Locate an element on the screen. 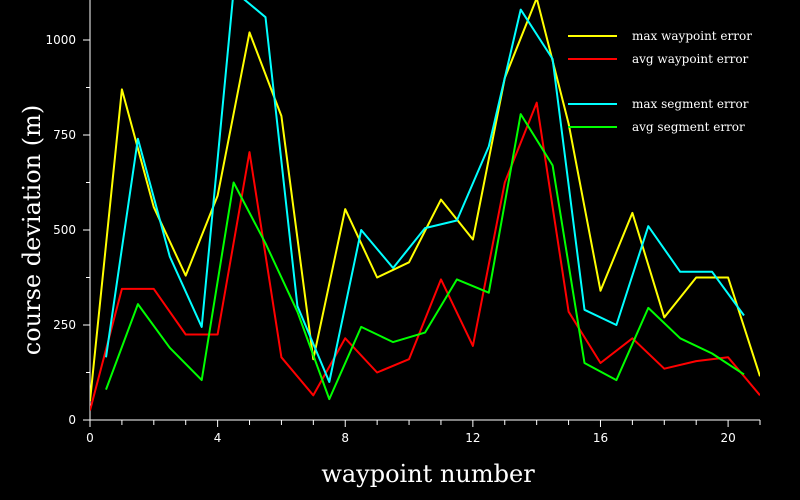 The image size is (800, 500). y-tick-label: 500 is located at coordinates (64, 230).